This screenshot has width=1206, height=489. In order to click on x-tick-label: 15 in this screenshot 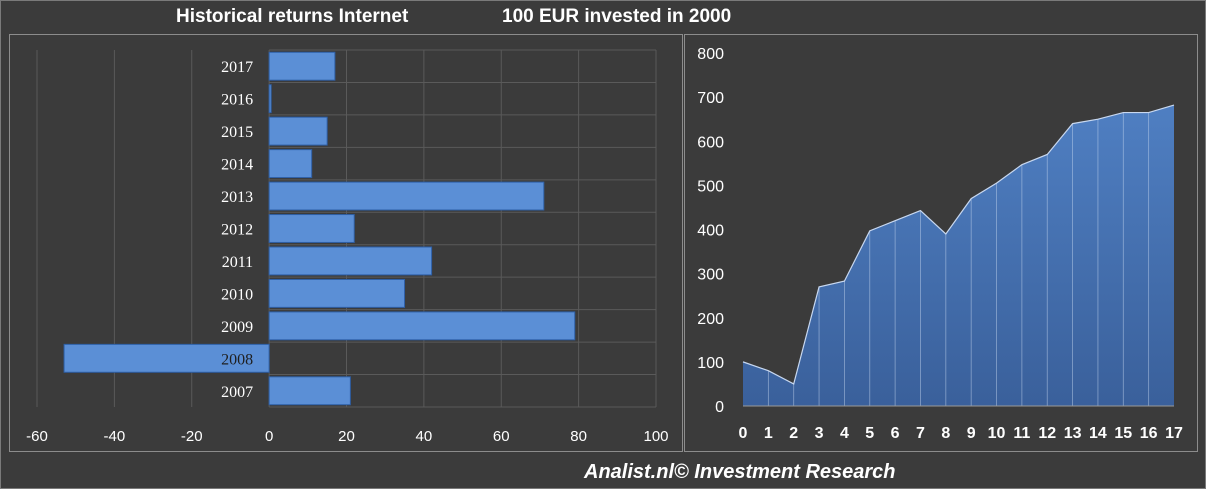, I will do `click(1123, 433)`.